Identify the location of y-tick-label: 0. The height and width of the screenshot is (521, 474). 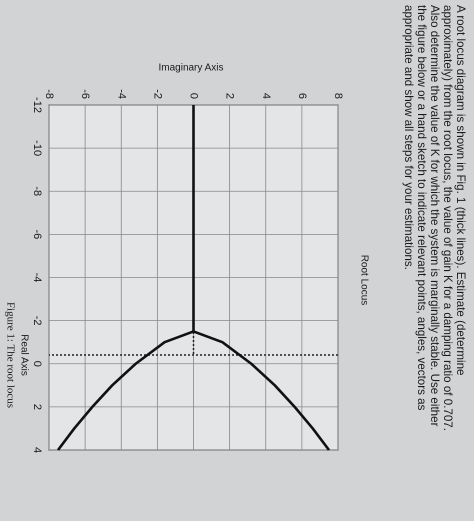
(194, 96).